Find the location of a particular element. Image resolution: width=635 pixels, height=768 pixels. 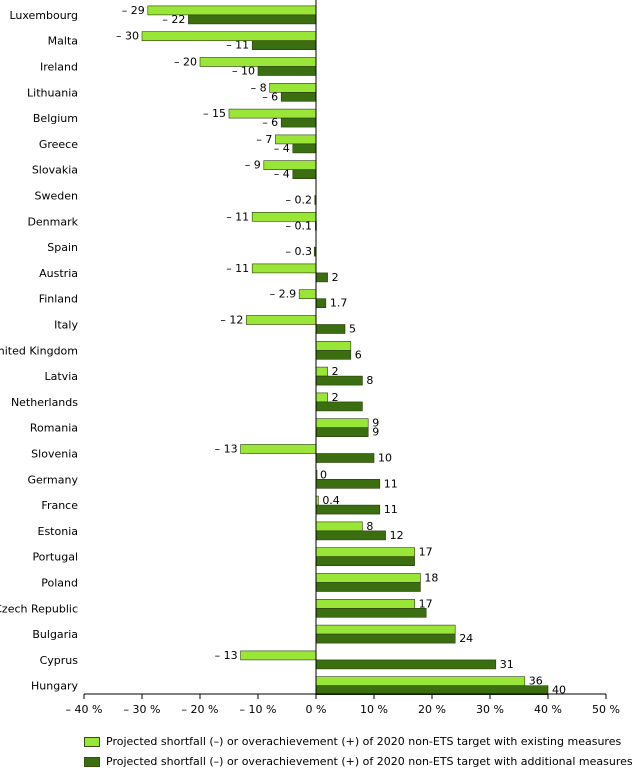

category-label-malta: Malta is located at coordinates (63, 41).